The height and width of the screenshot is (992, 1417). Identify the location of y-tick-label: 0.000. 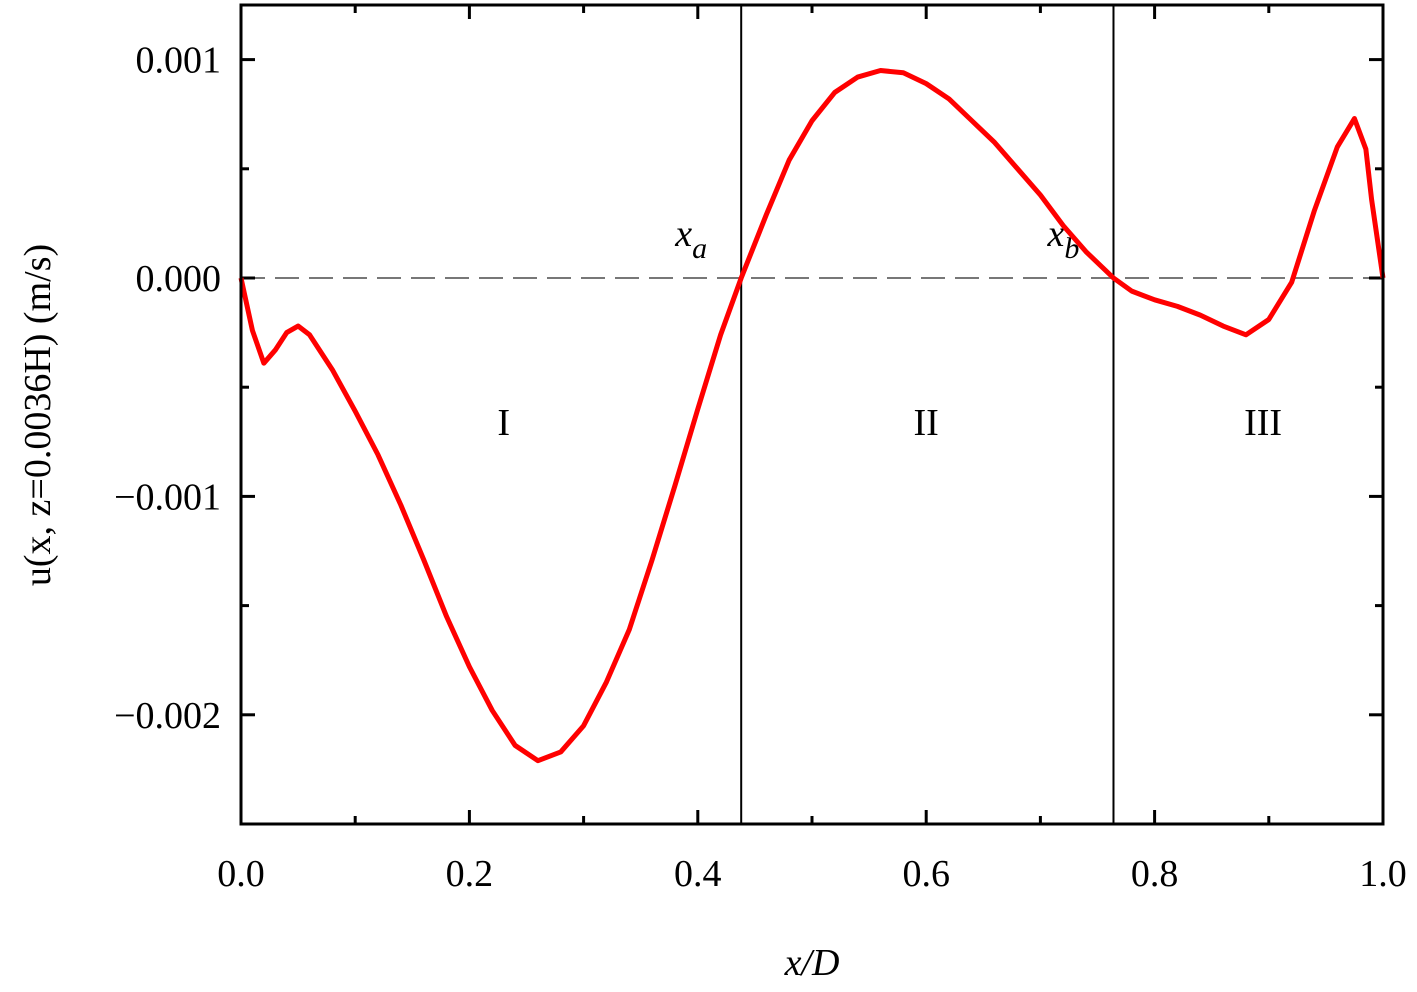
(179, 279).